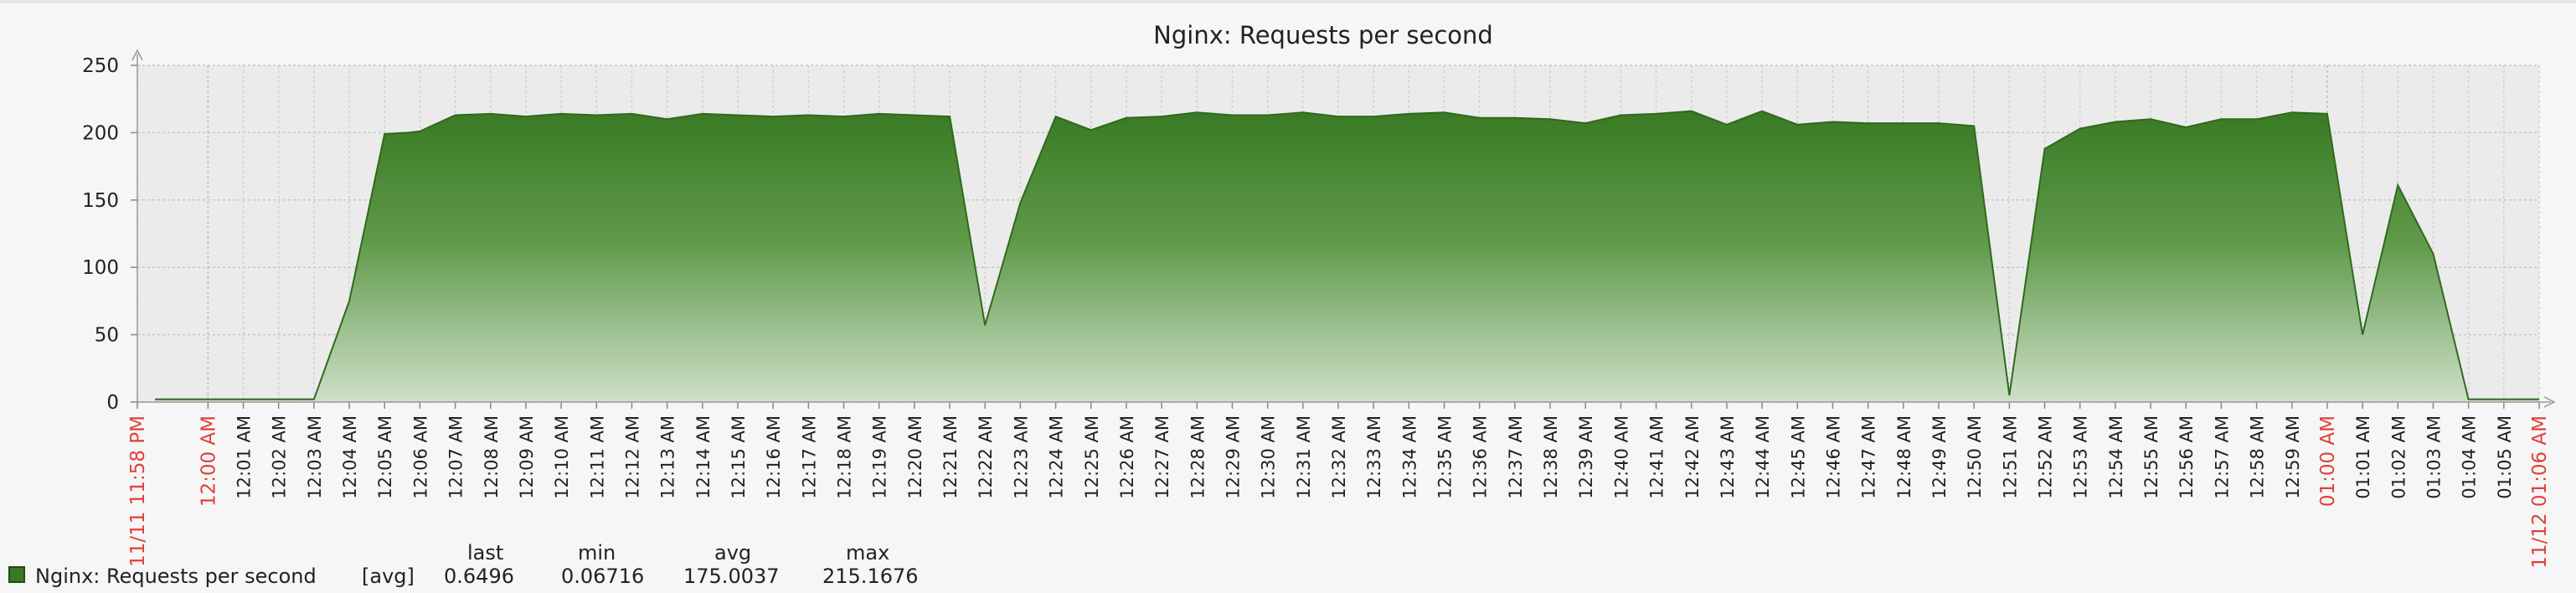 This screenshot has width=2576, height=593. Describe the element at coordinates (16, 574) in the screenshot. I see `legend-swatch` at that location.